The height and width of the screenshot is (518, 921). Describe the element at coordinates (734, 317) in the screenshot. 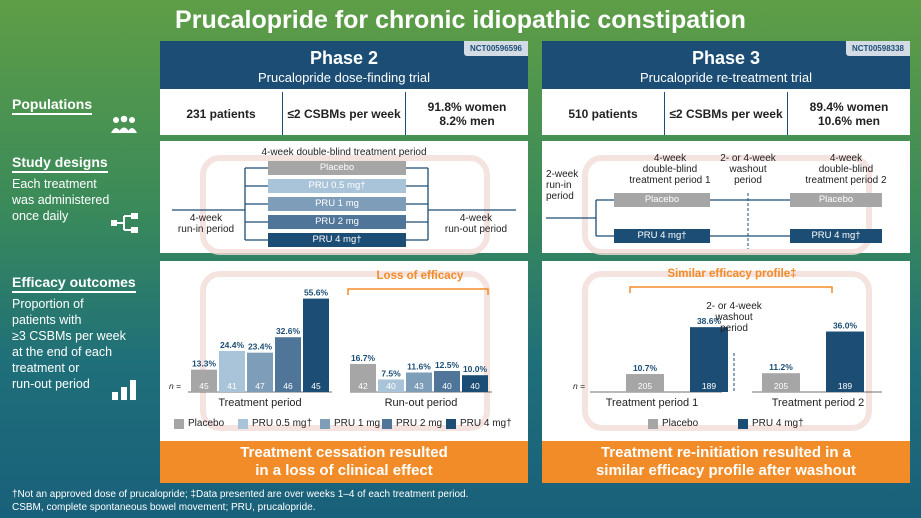

I see `washout-chart-line: washout` at that location.